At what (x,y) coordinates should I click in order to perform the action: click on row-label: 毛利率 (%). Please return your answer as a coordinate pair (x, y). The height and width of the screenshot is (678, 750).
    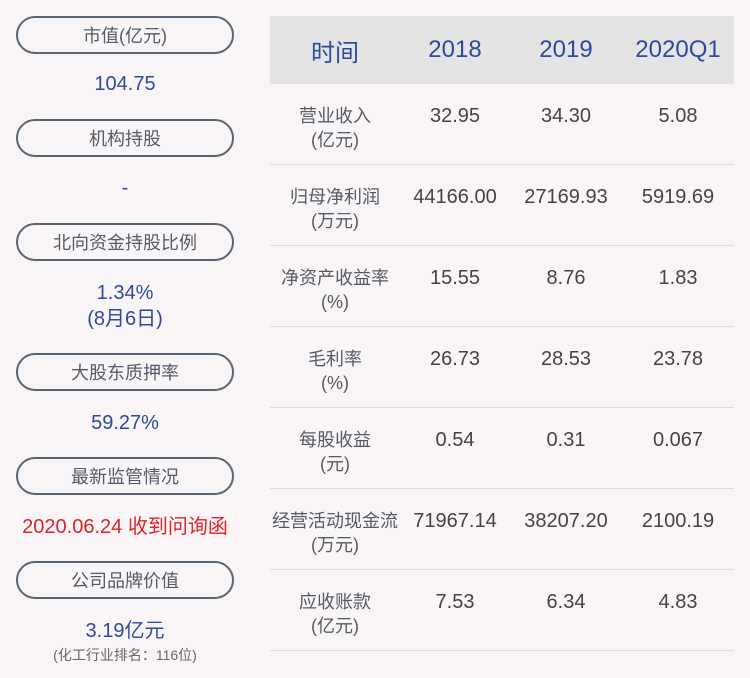
    Looking at the image, I should click on (335, 361).